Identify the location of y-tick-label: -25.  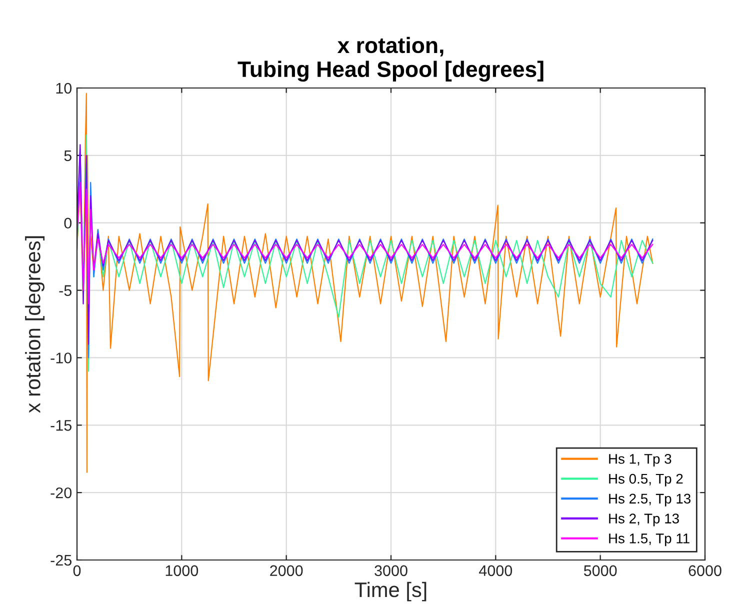
(61, 560).